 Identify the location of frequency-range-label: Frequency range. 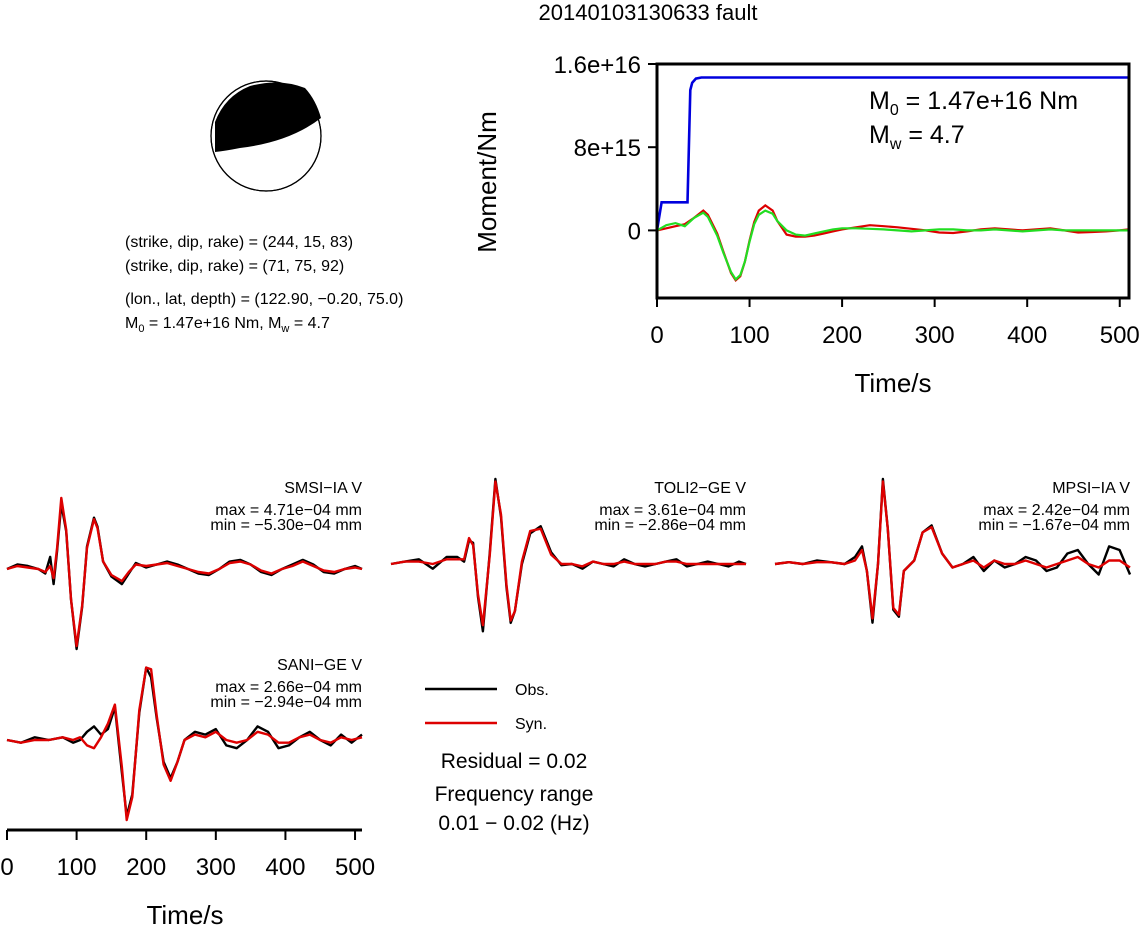
(514, 794).